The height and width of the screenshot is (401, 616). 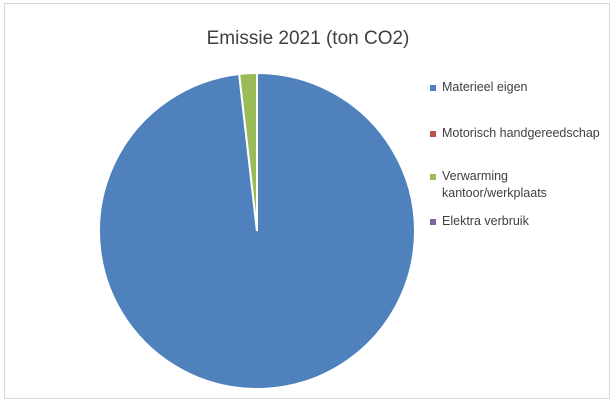 I want to click on pie-slice-verwarming-kantoor-werkplaats, so click(x=248, y=151).